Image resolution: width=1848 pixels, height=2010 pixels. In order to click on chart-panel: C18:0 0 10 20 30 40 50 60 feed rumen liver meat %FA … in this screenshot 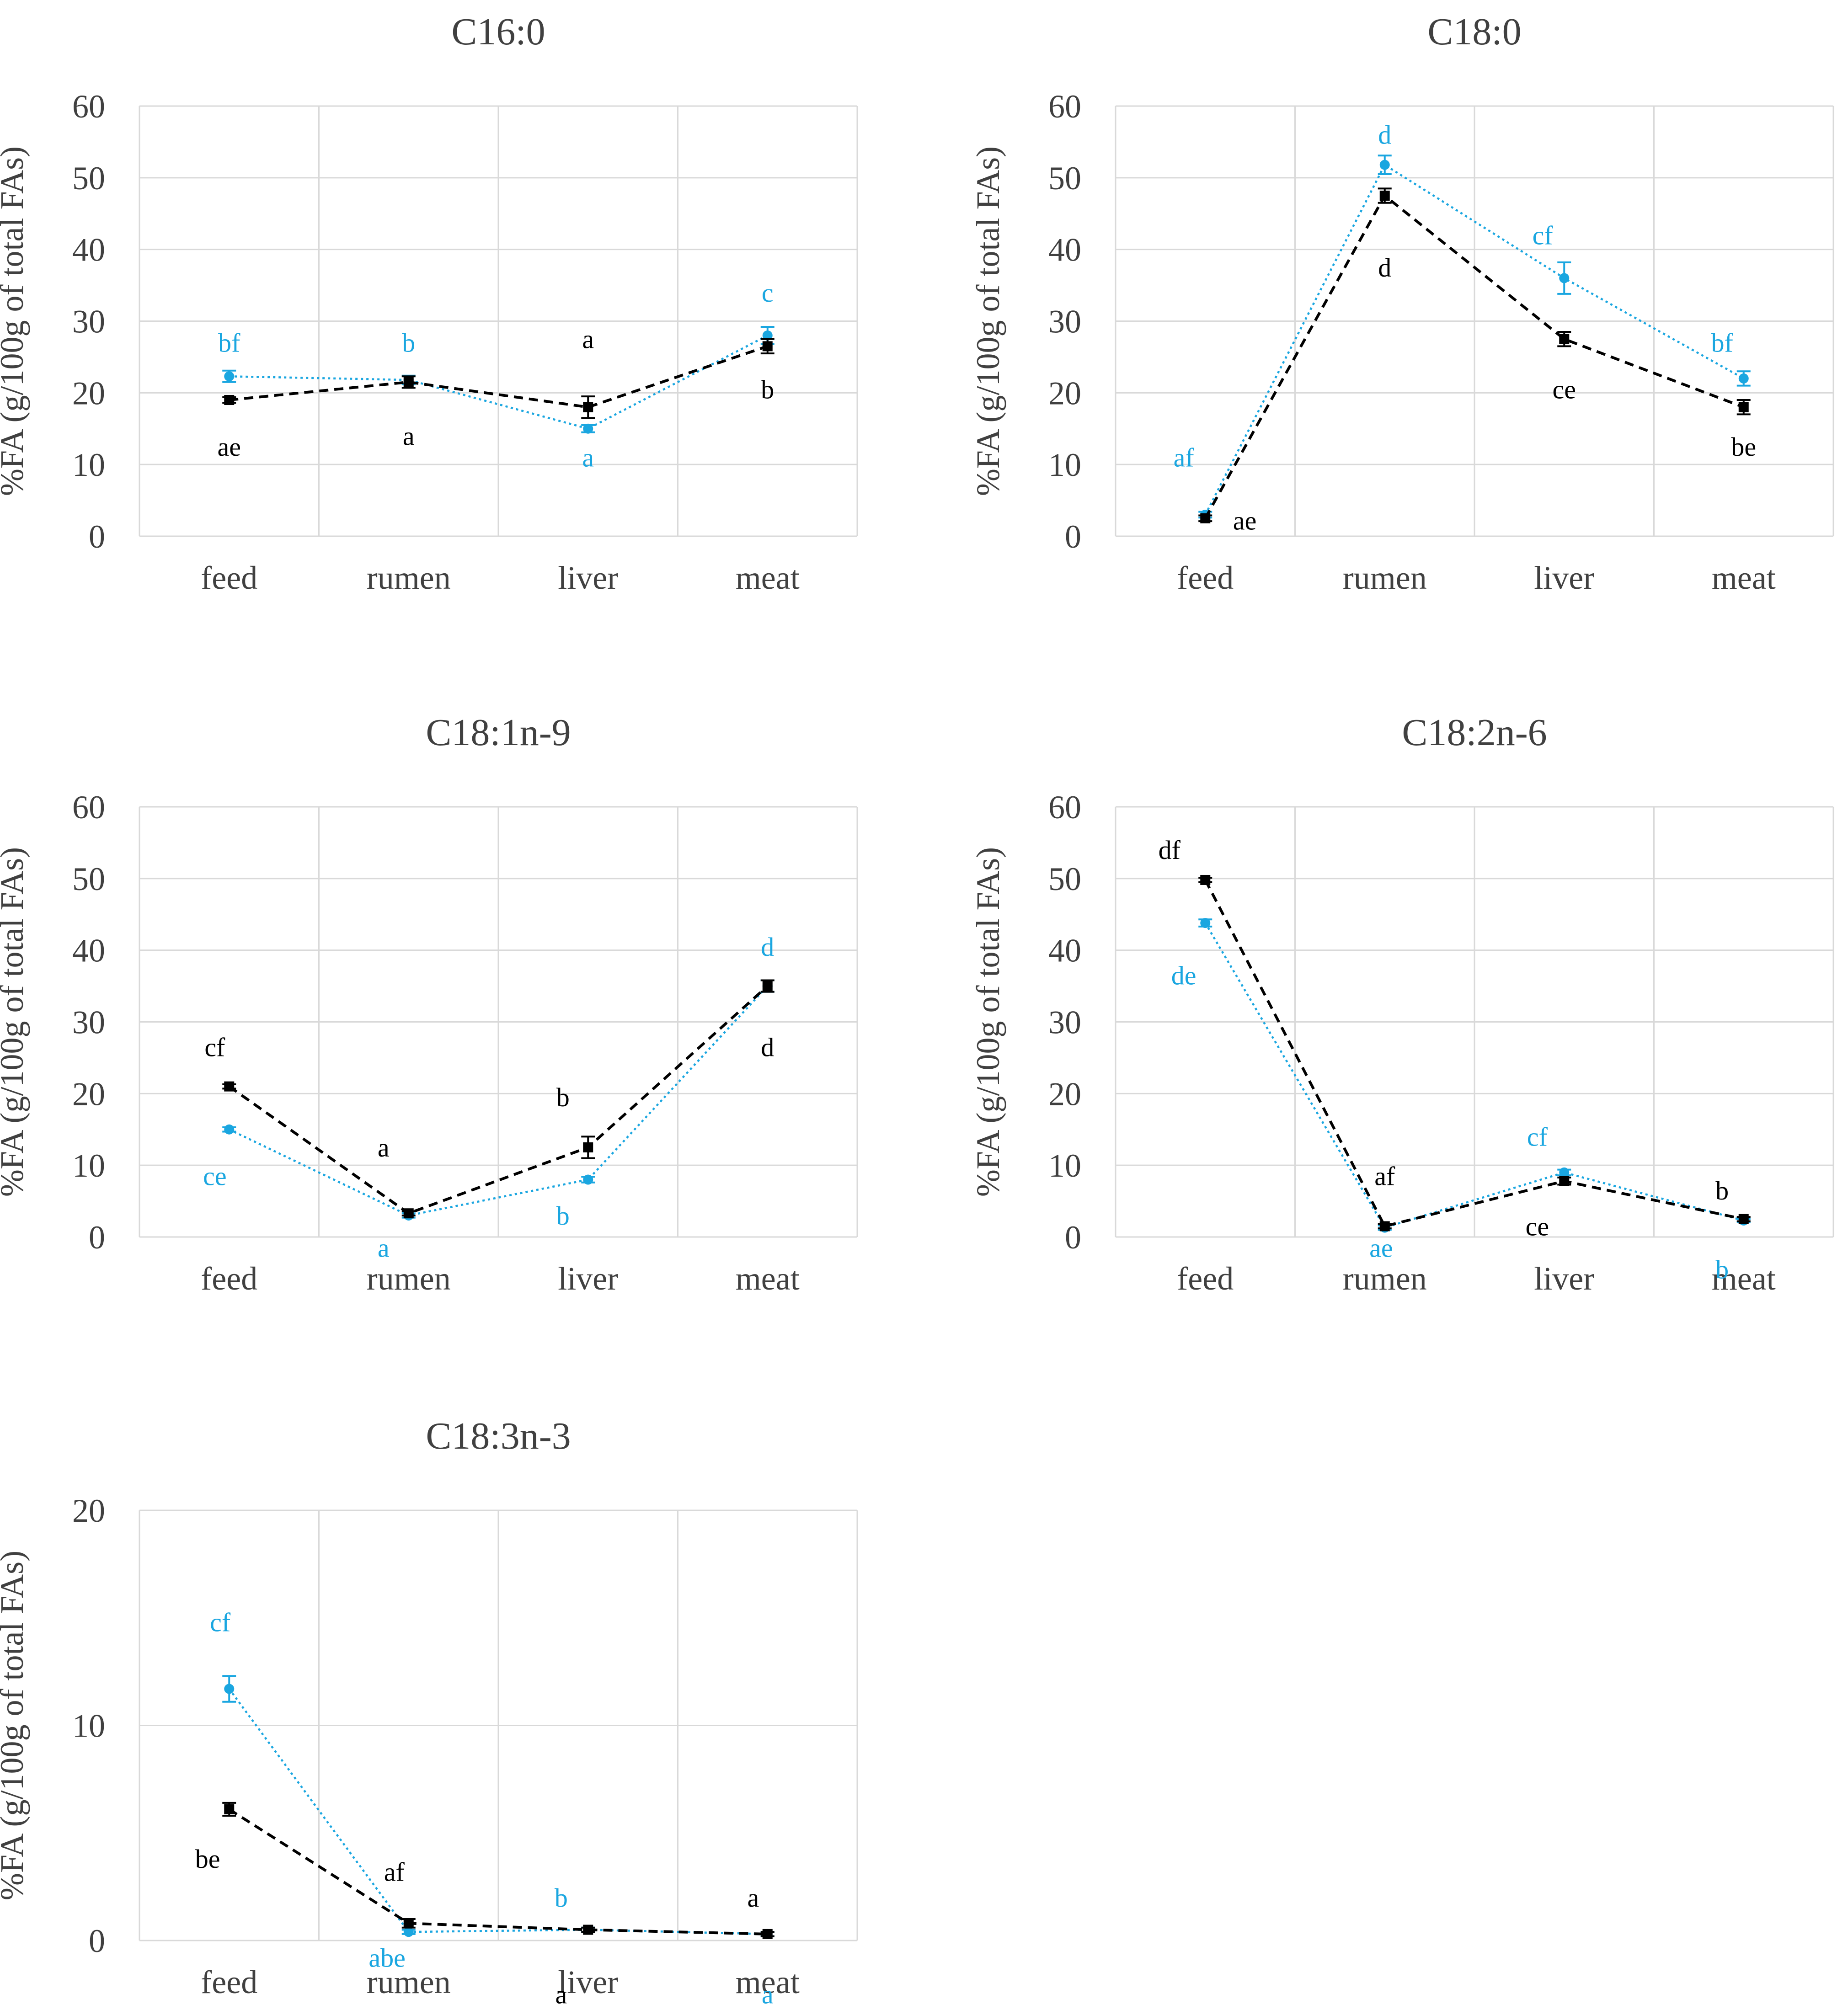, I will do `click(1402, 303)`.